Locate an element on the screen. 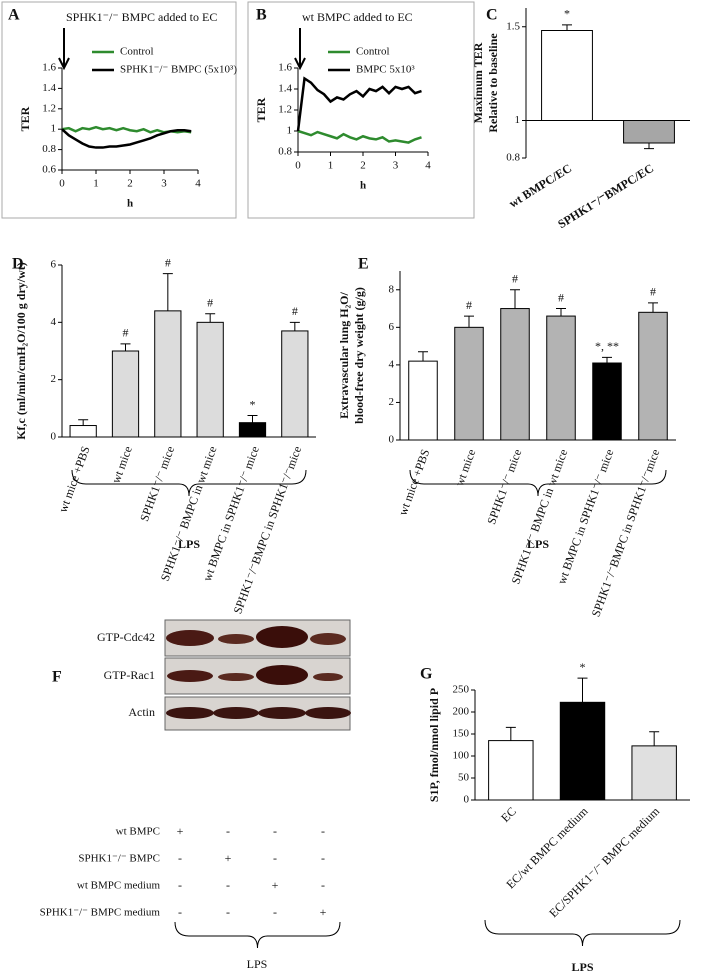 This screenshot has width=704, height=975. y-tick-label: 1.5 is located at coordinates (513, 26).